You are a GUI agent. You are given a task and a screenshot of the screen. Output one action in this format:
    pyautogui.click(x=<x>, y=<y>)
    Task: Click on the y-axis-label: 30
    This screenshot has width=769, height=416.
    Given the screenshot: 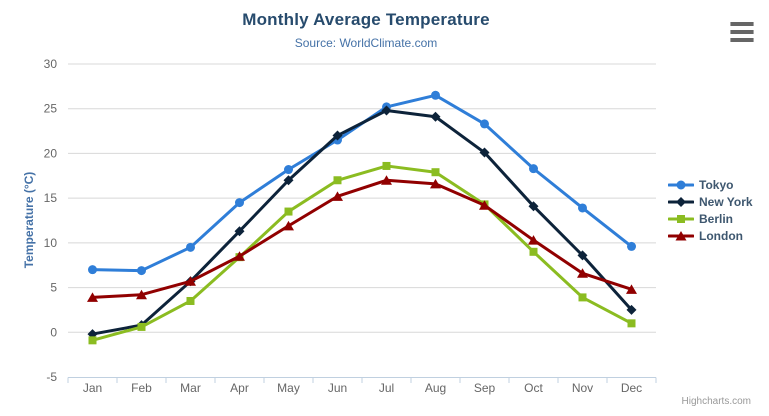 What is the action you would take?
    pyautogui.click(x=51, y=64)
    